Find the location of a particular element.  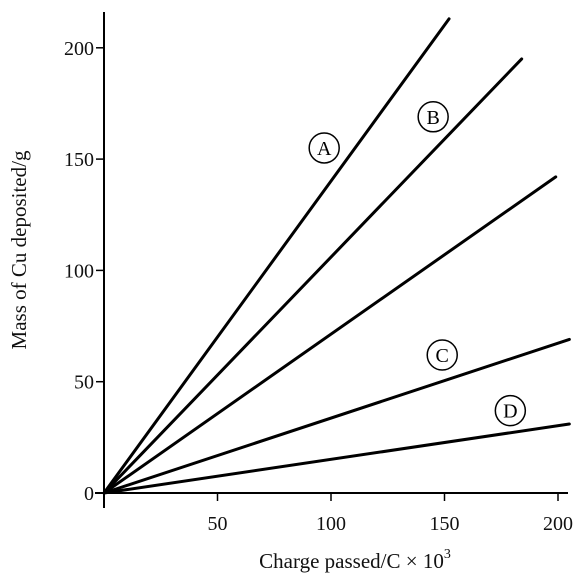

y-tick-label: 50 is located at coordinates (84, 383).